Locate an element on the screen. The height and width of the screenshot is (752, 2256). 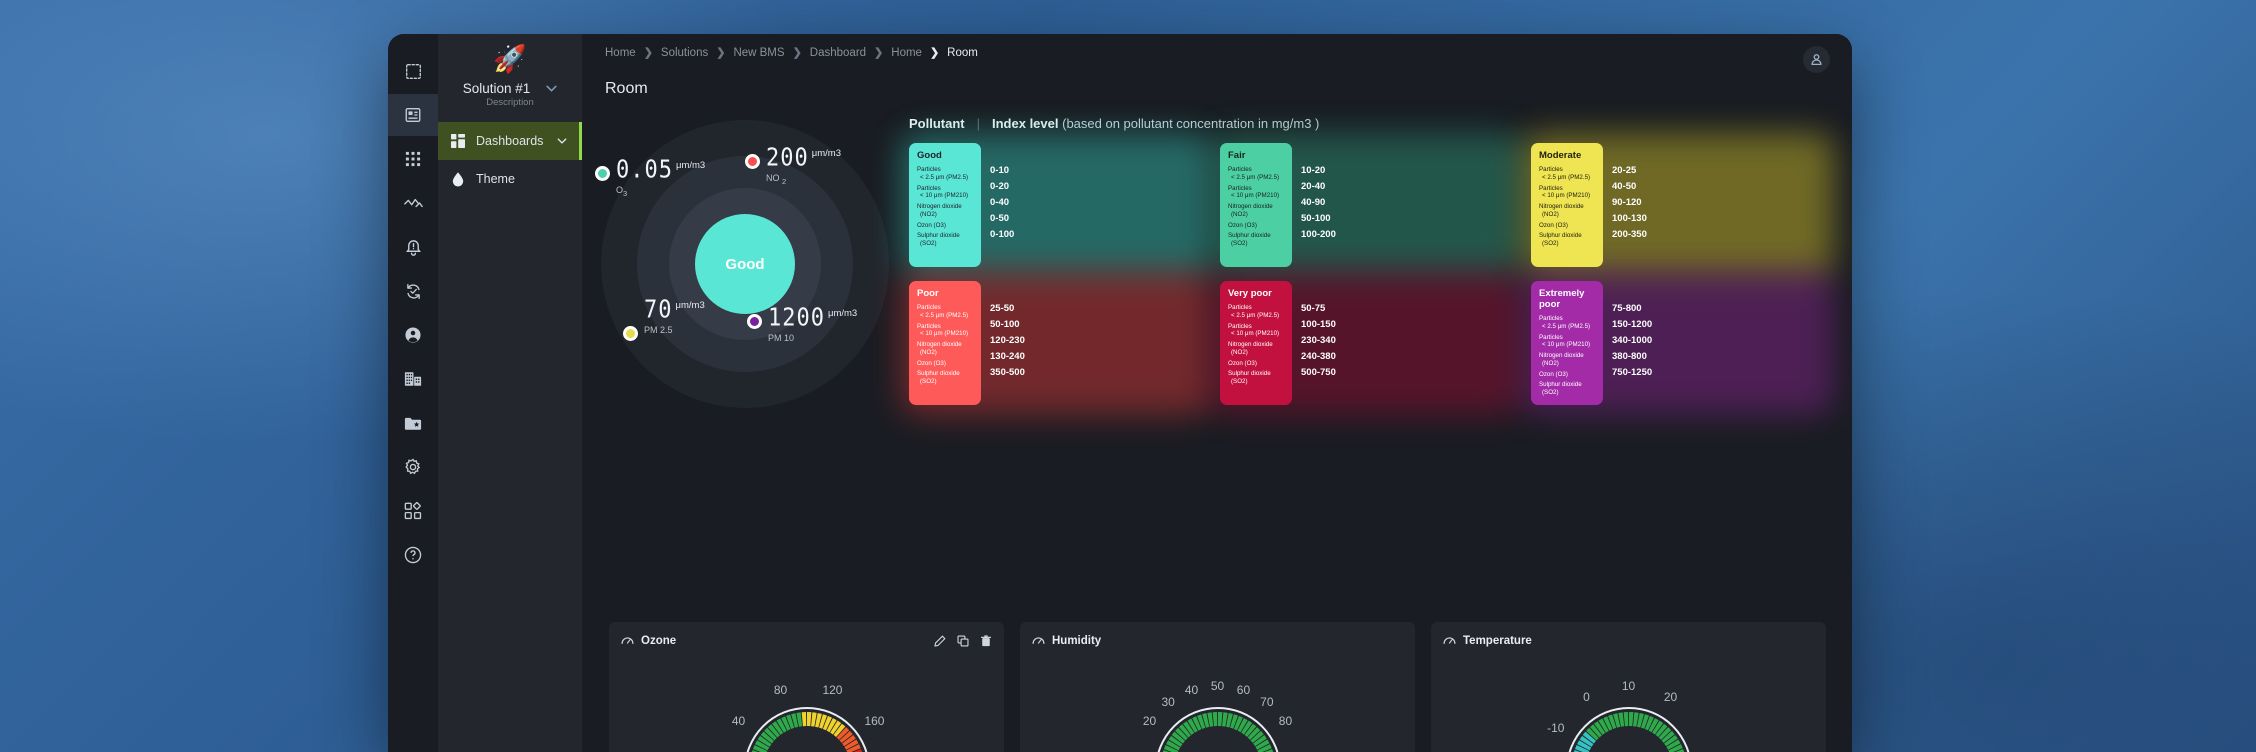
edit-icon is located at coordinates (940, 641).